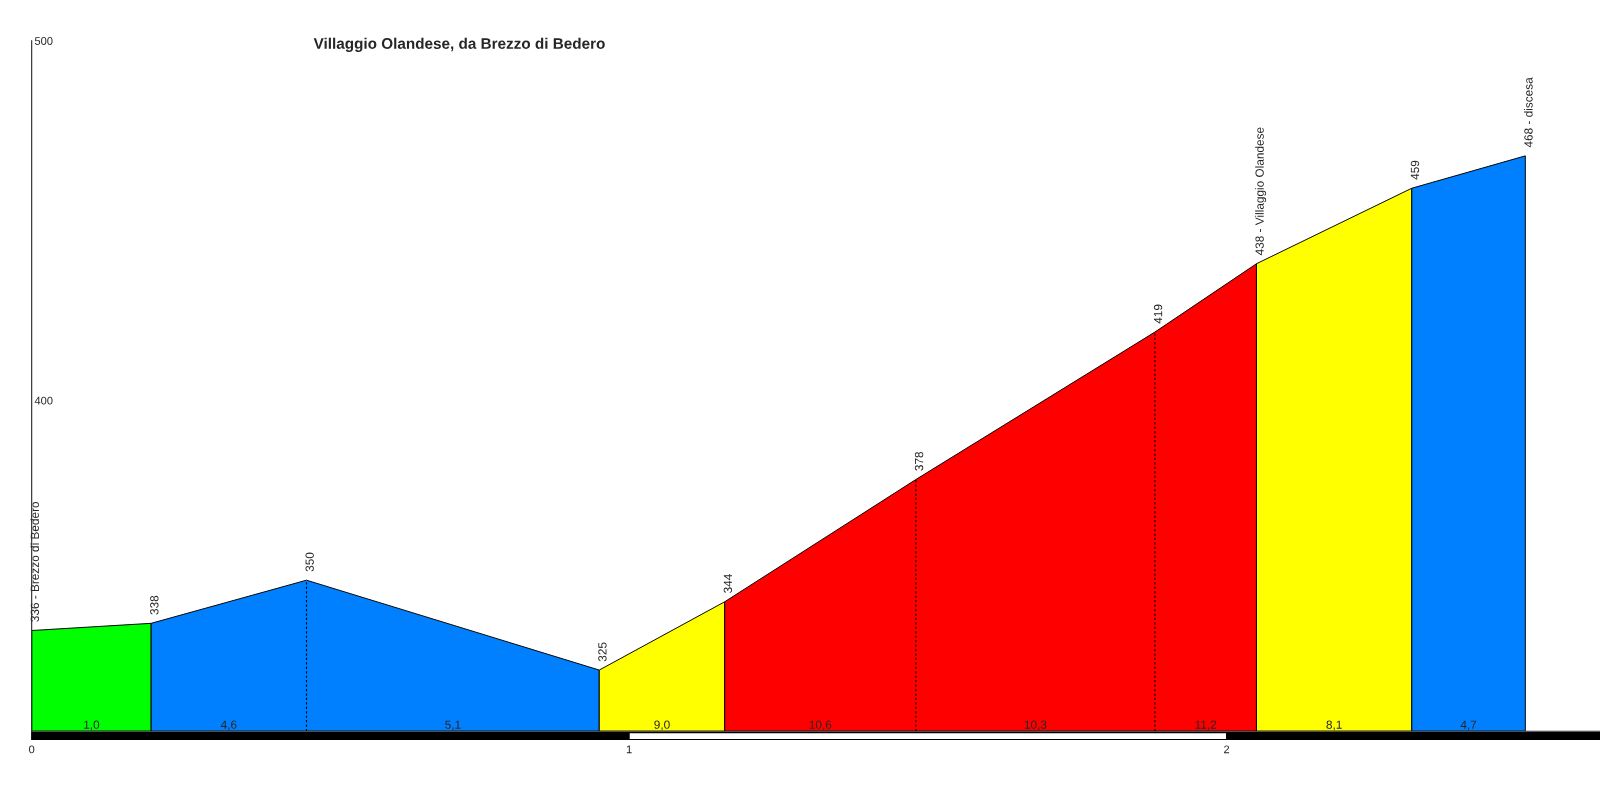 This screenshot has width=1600, height=800. What do you see at coordinates (1528, 112) in the screenshot?
I see `data-label: 468 - discesa` at bounding box center [1528, 112].